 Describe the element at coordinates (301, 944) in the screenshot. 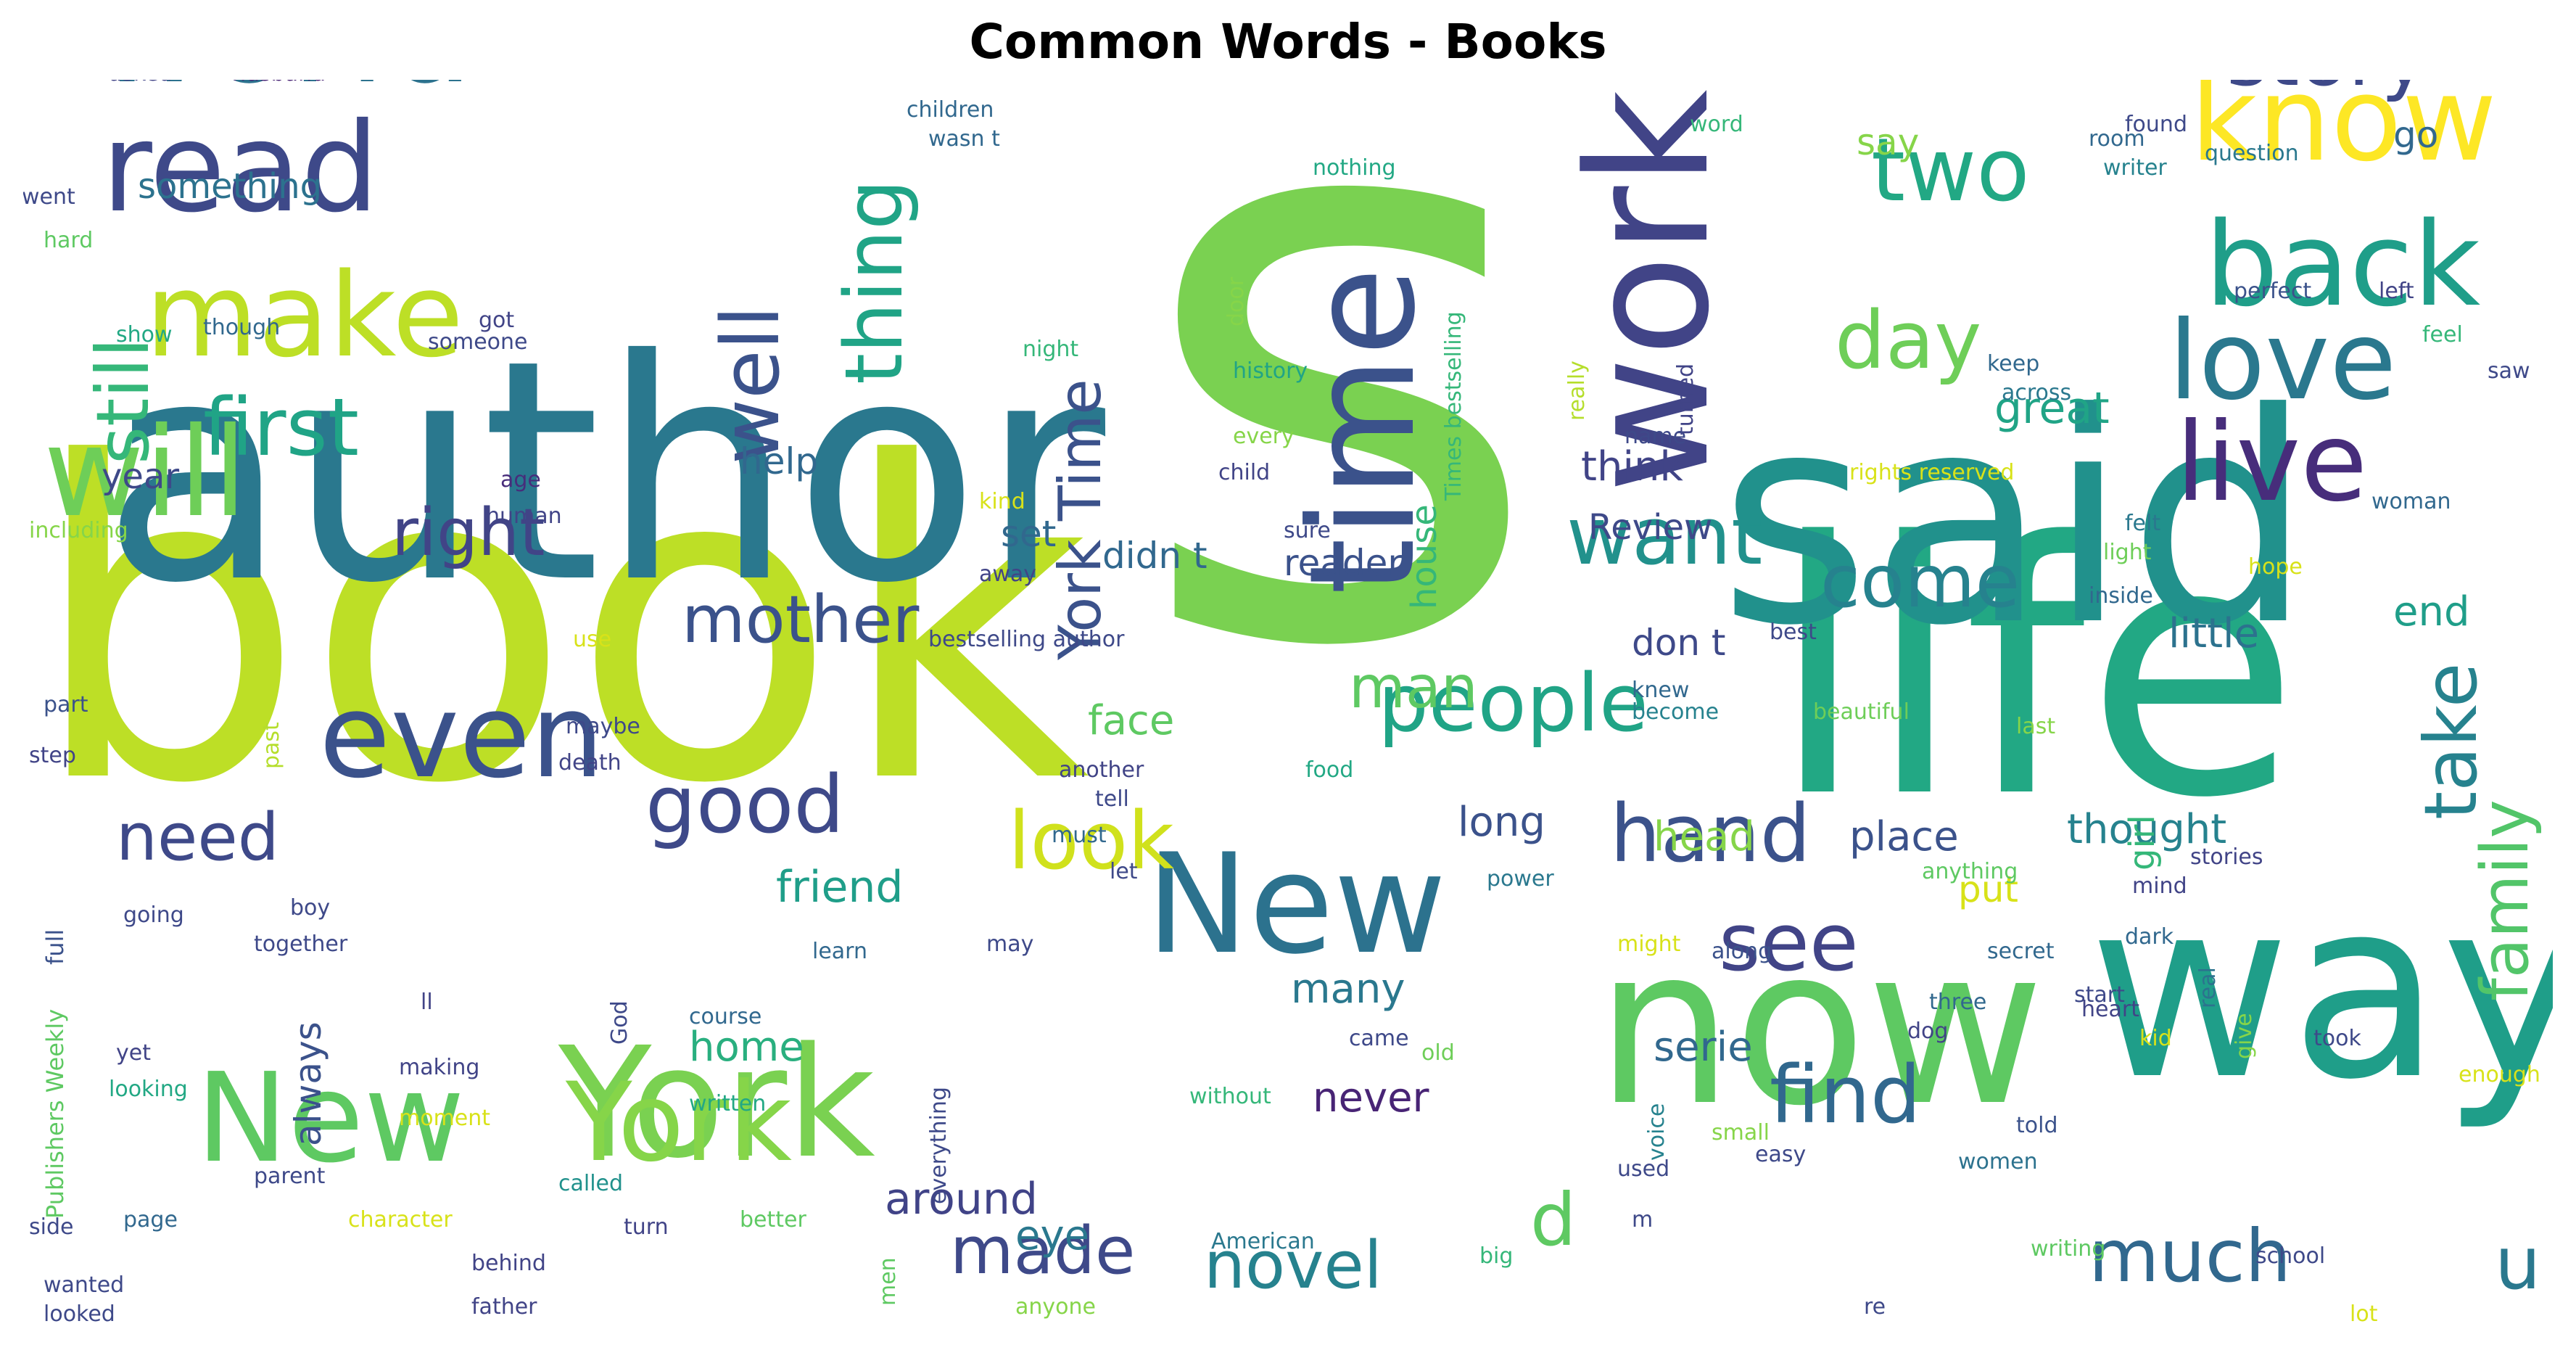

I see `cloud-word: together` at that location.